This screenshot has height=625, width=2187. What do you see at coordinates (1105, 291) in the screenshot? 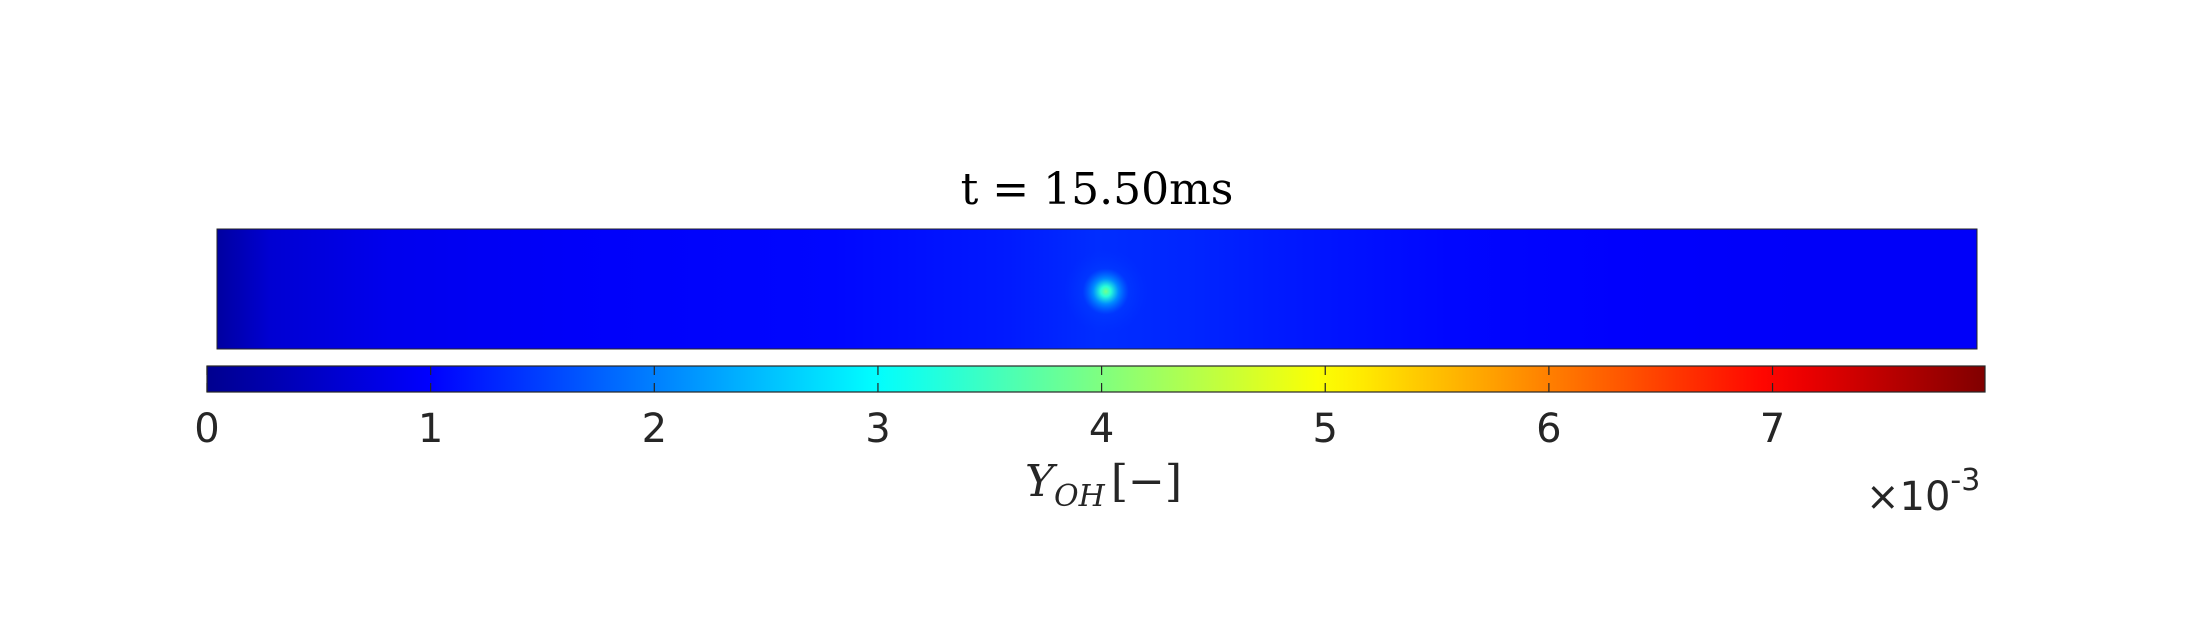
I see `heat-hotspot` at bounding box center [1105, 291].